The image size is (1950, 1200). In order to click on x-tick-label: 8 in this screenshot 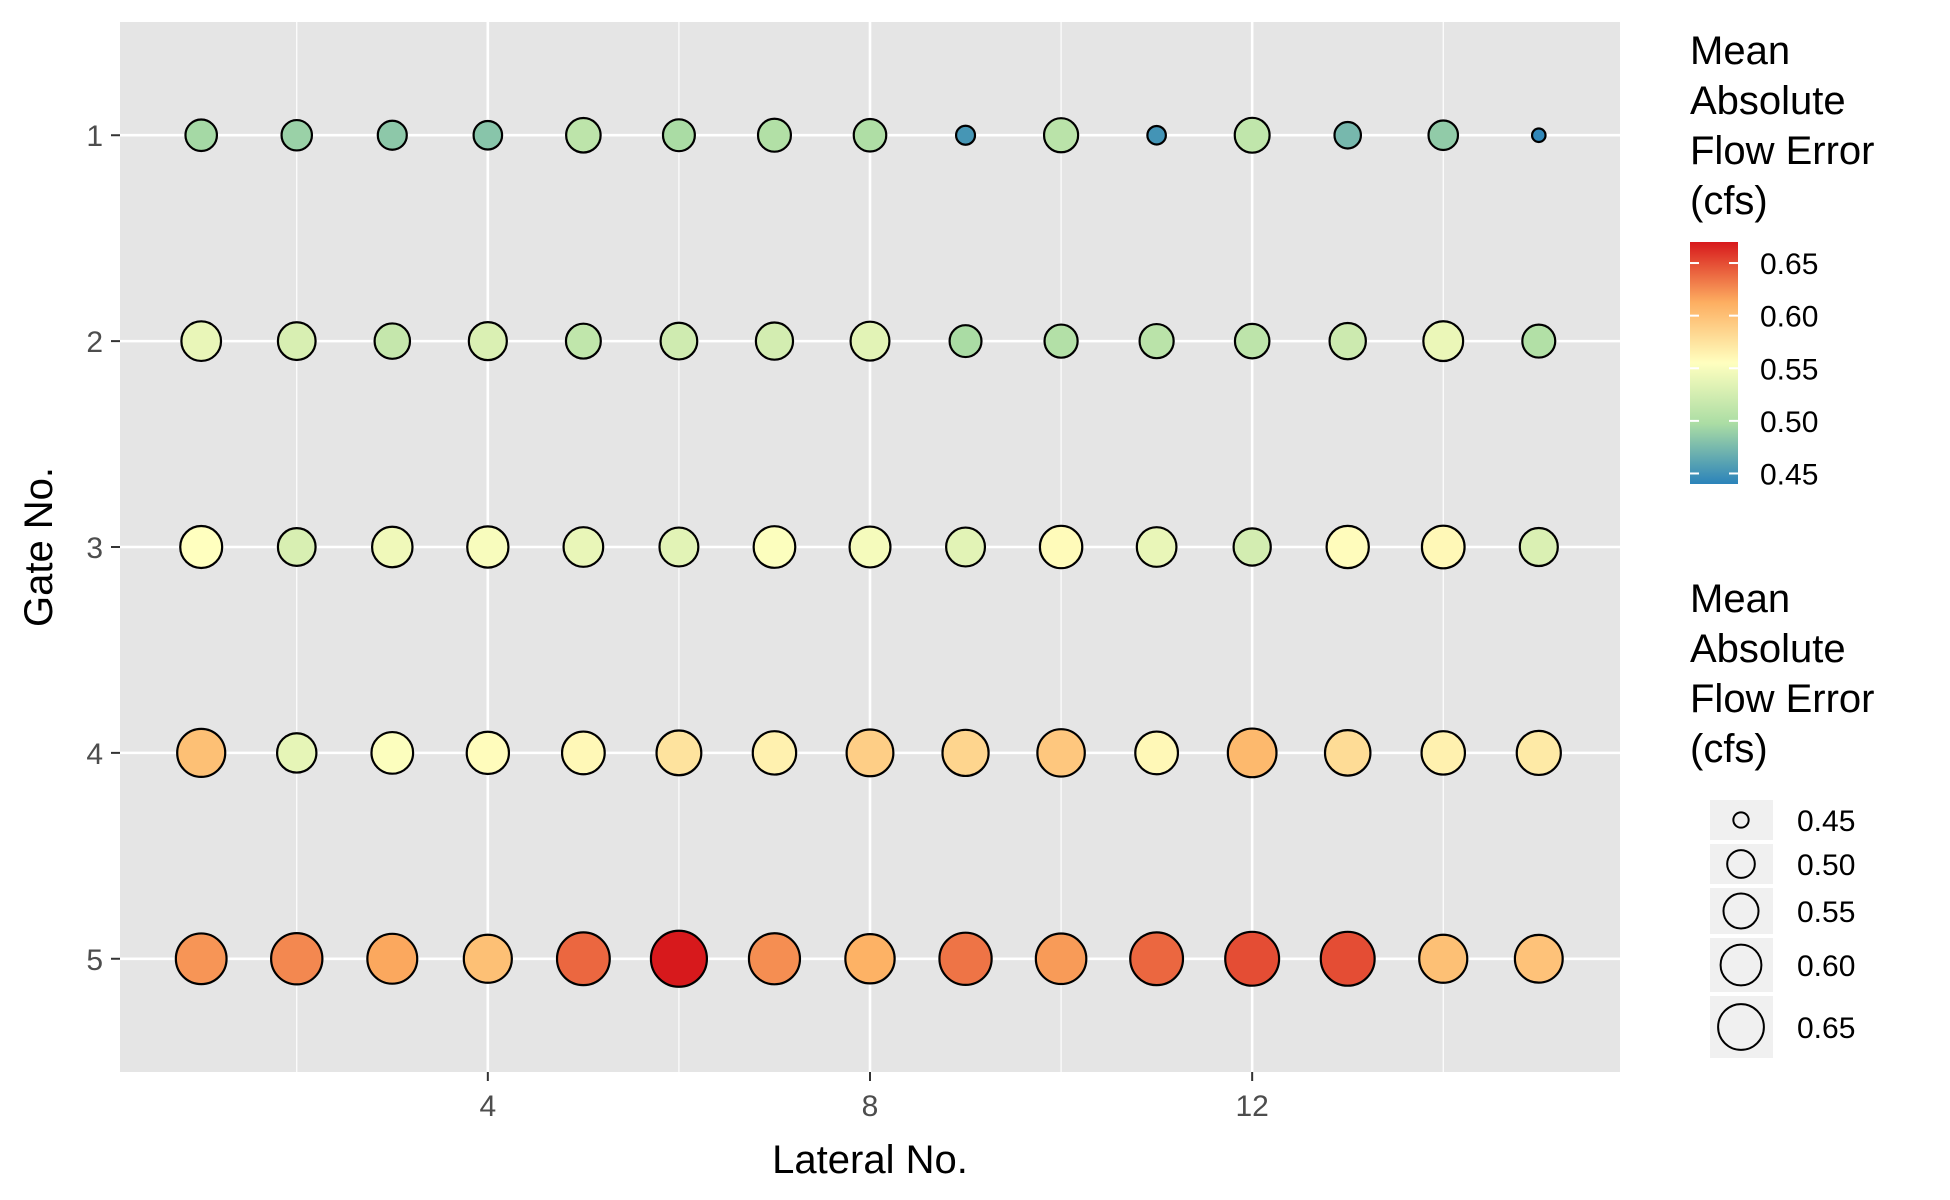, I will do `click(870, 1106)`.